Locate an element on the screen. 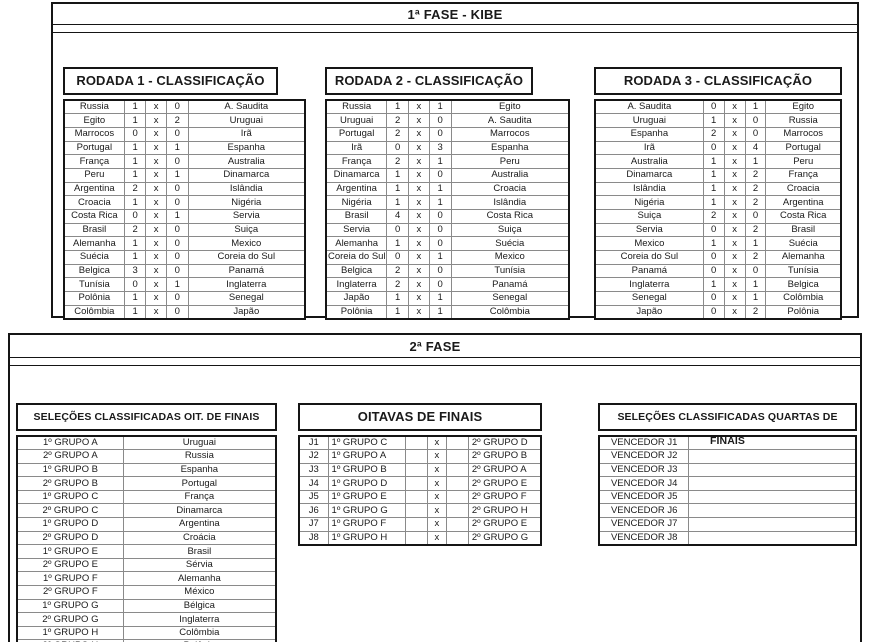 This screenshot has width=869, height=642. table-row: Alemanha 1 x 0 Mexico is located at coordinates (184, 244).